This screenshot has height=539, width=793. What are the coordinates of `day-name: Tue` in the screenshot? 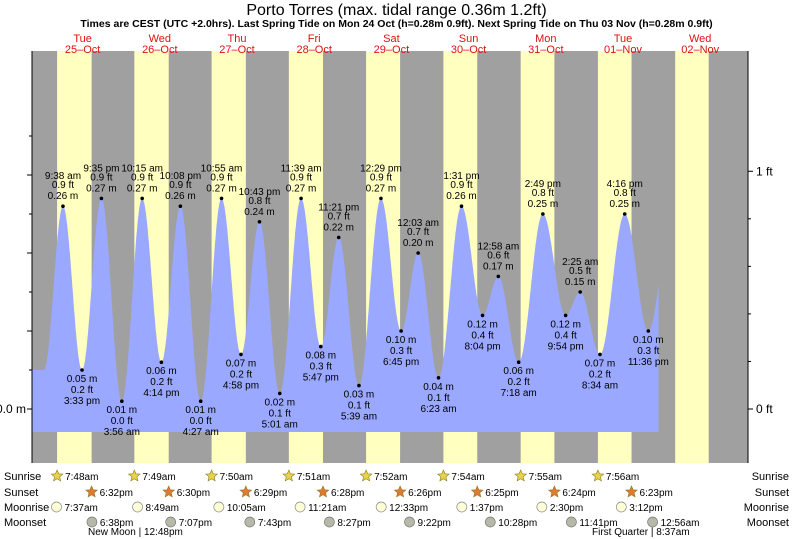 It's located at (82, 39).